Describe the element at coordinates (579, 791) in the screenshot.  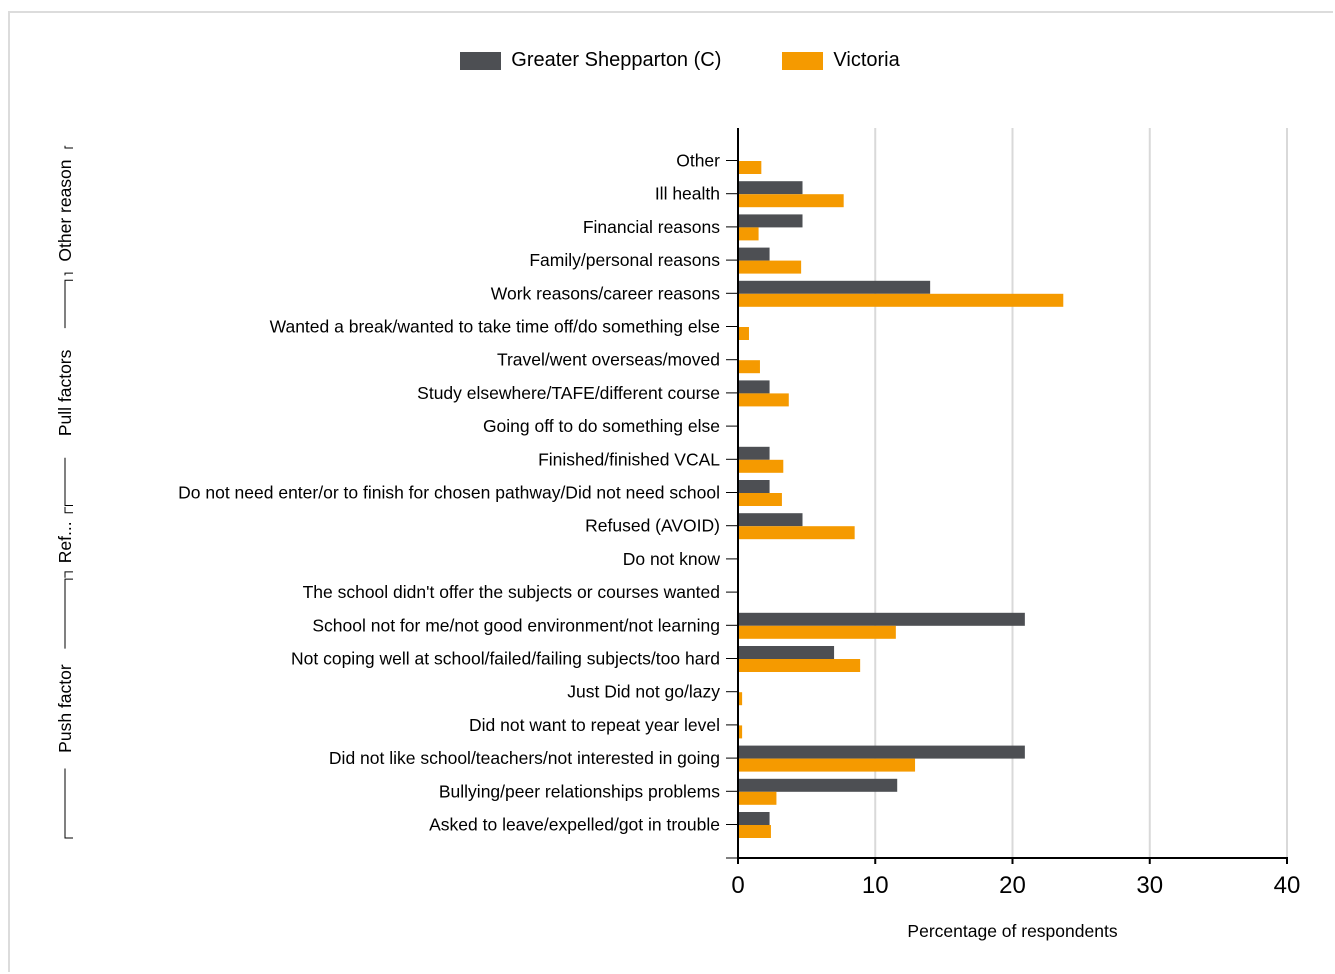
I see `category-label: Bullying/peer relationships problems` at that location.